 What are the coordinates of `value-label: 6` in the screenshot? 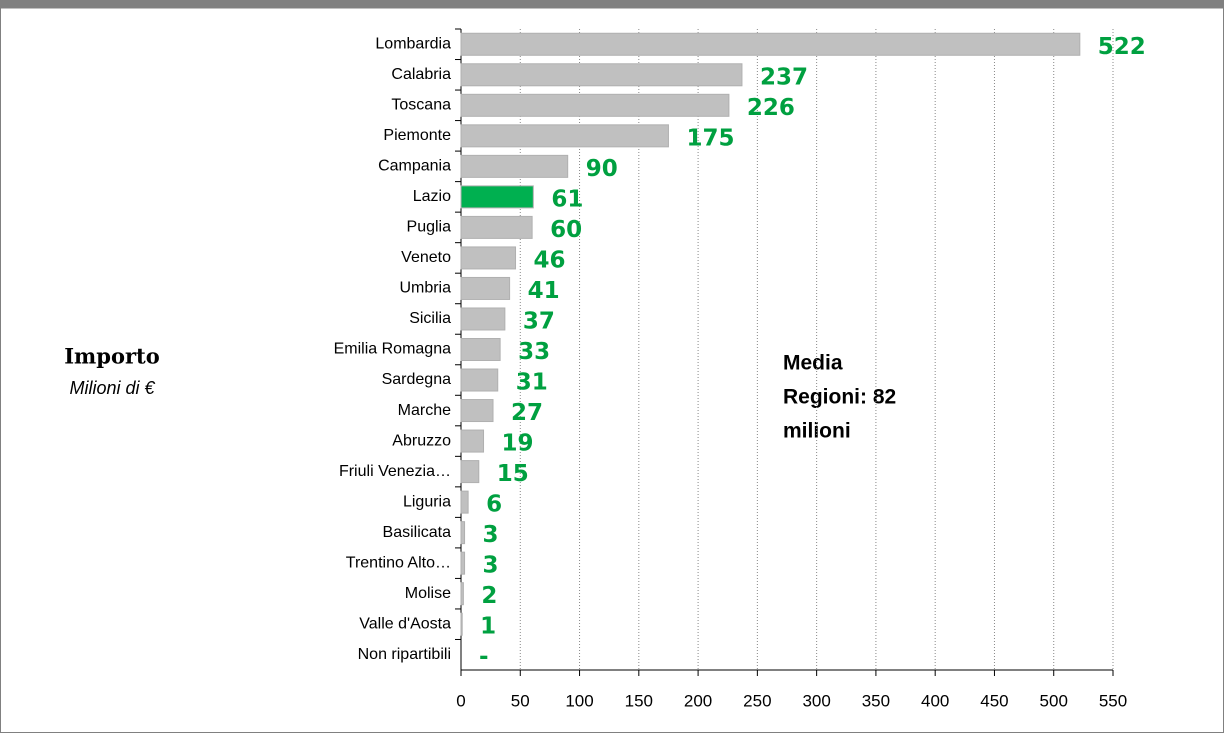 It's located at (494, 505).